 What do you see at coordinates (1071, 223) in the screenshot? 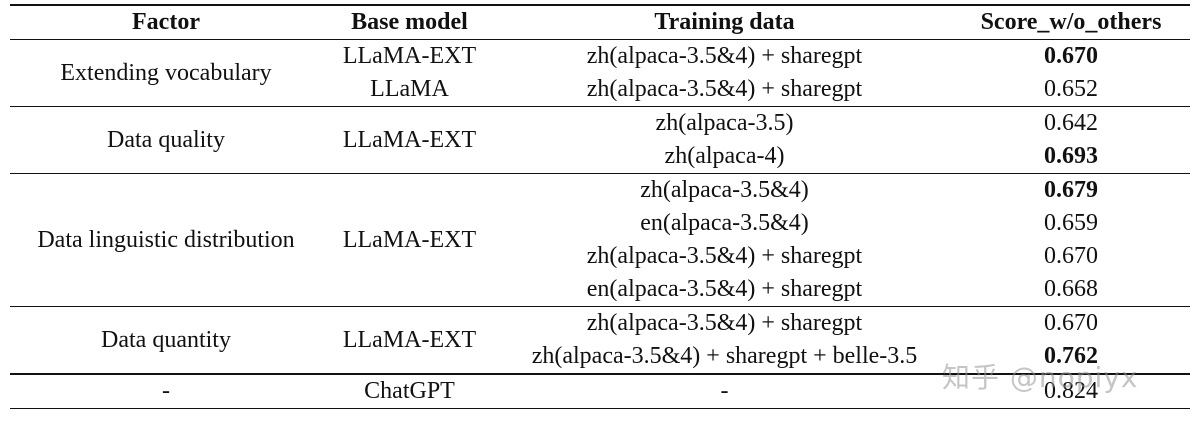
I see `score-cell: 0.659` at bounding box center [1071, 223].